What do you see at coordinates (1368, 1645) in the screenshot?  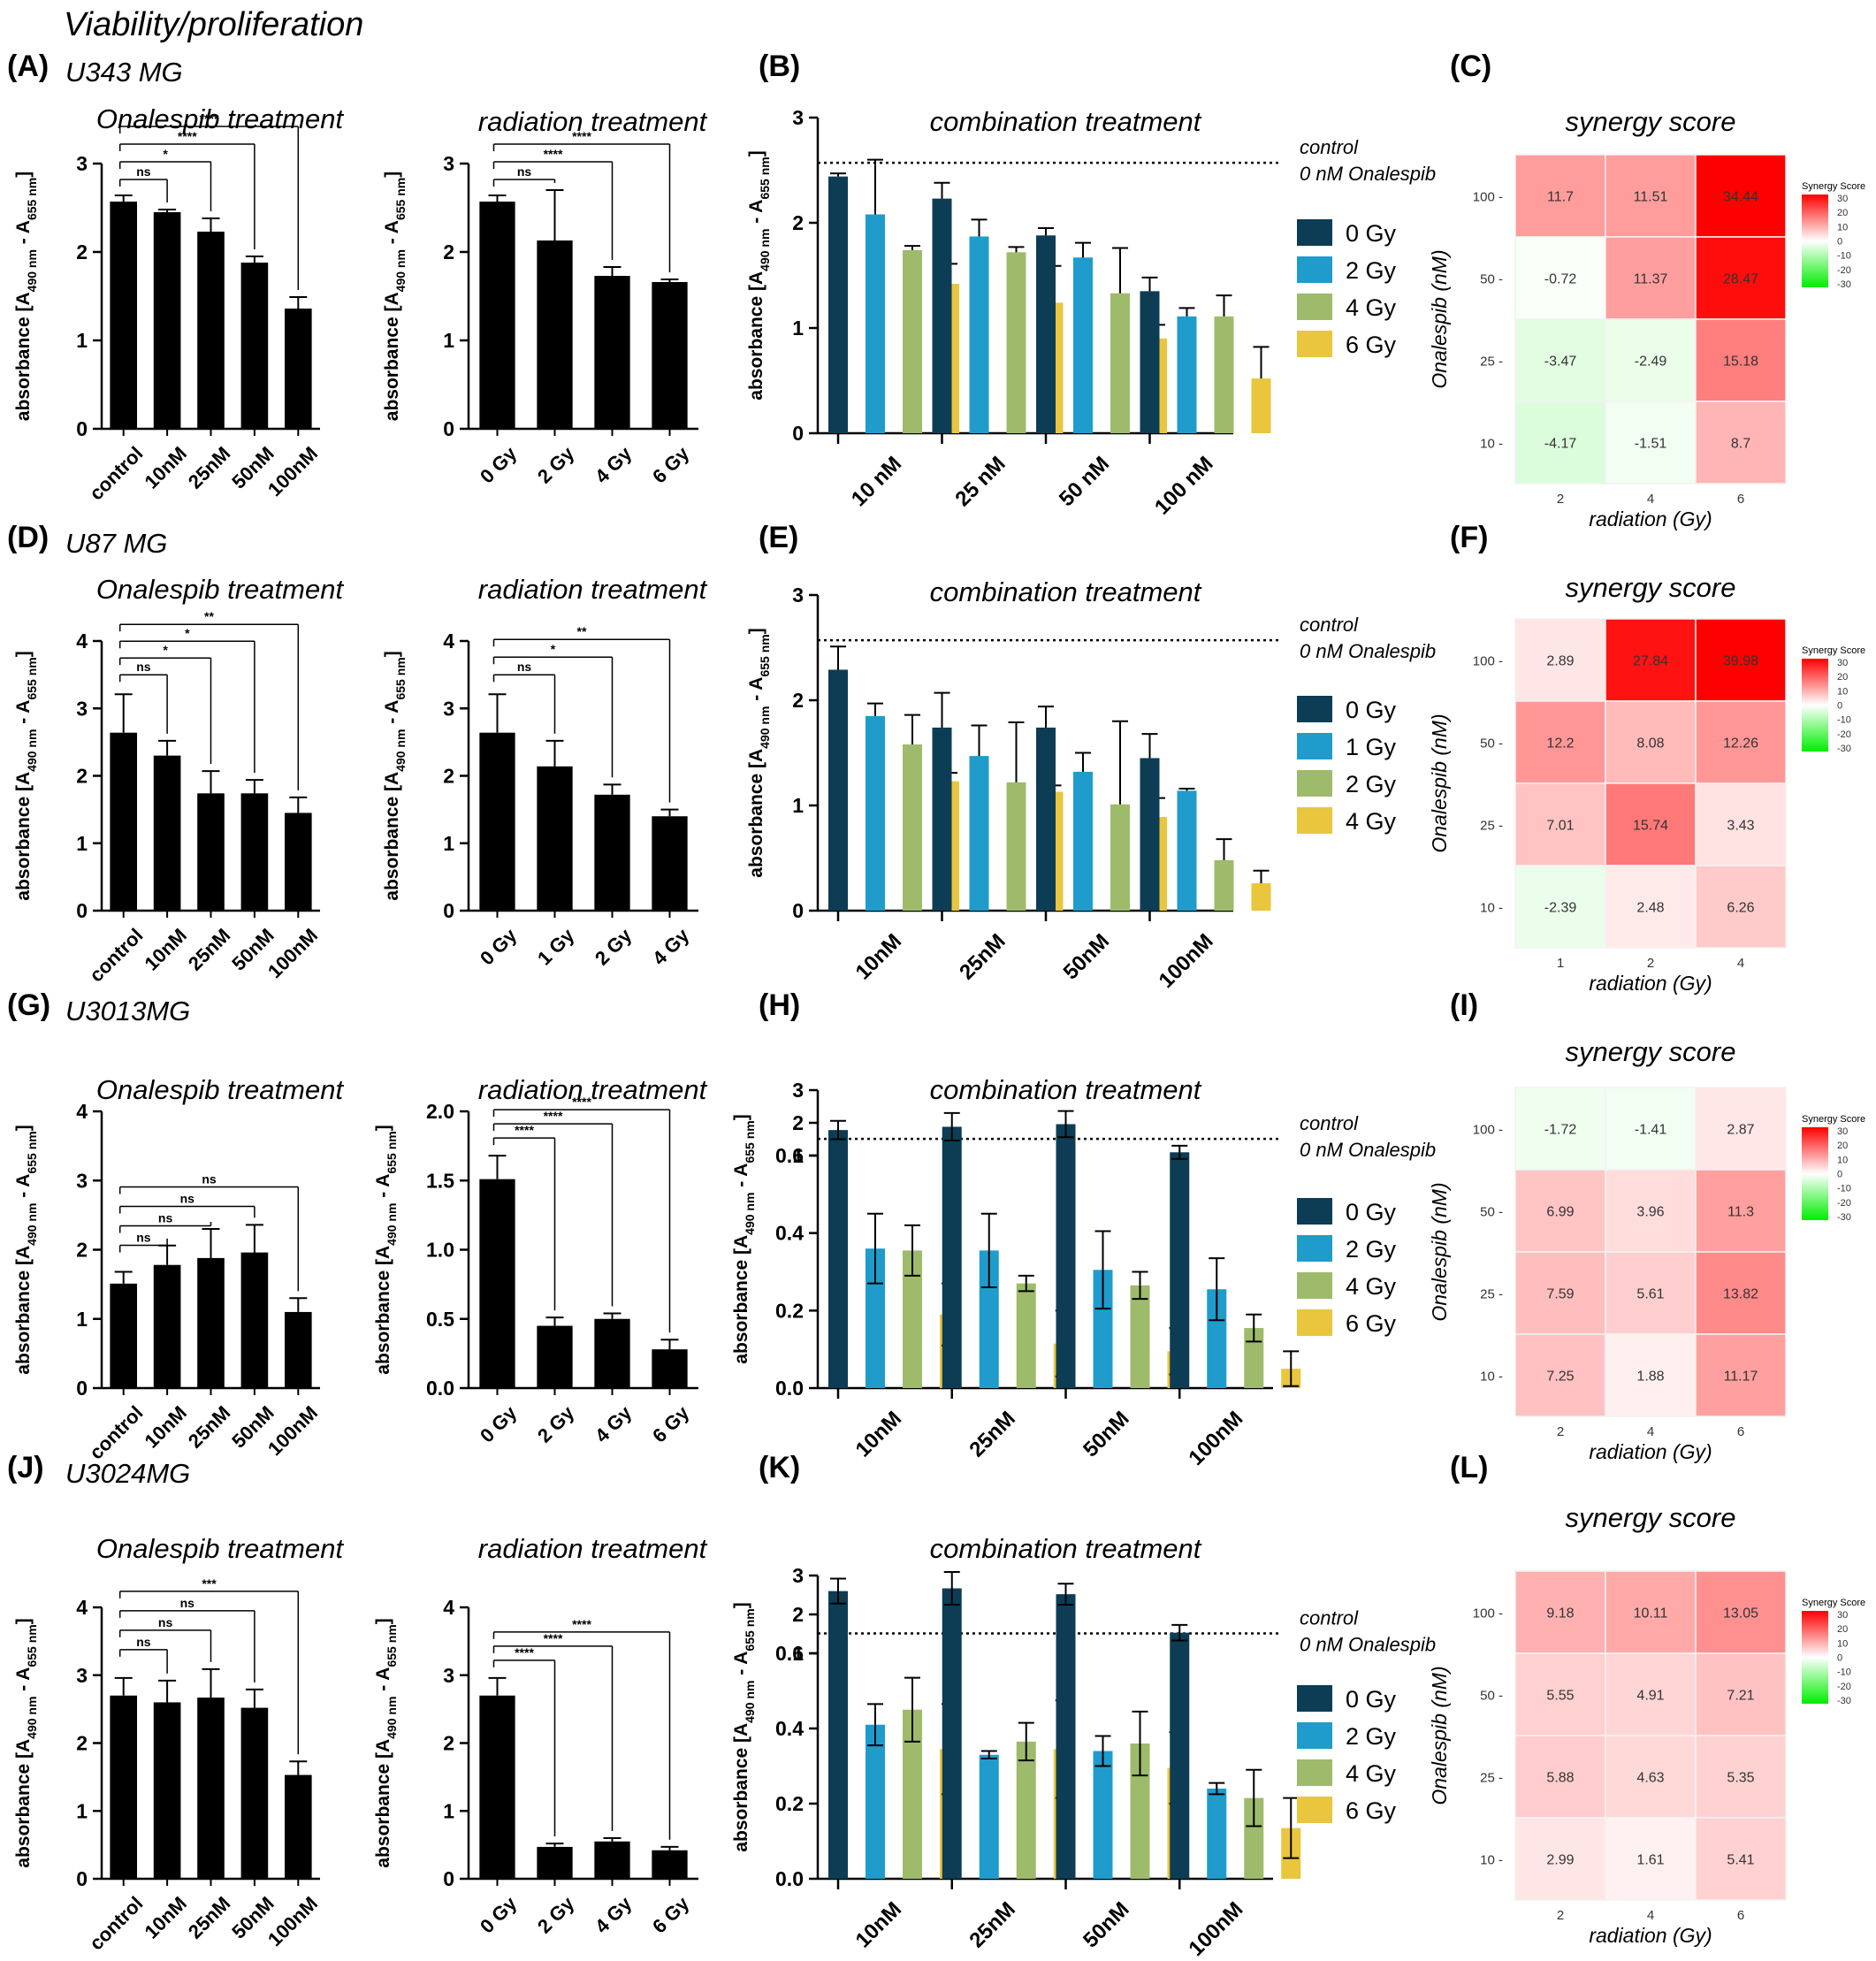 I see `control-label: 0 nM Onalespib` at bounding box center [1368, 1645].